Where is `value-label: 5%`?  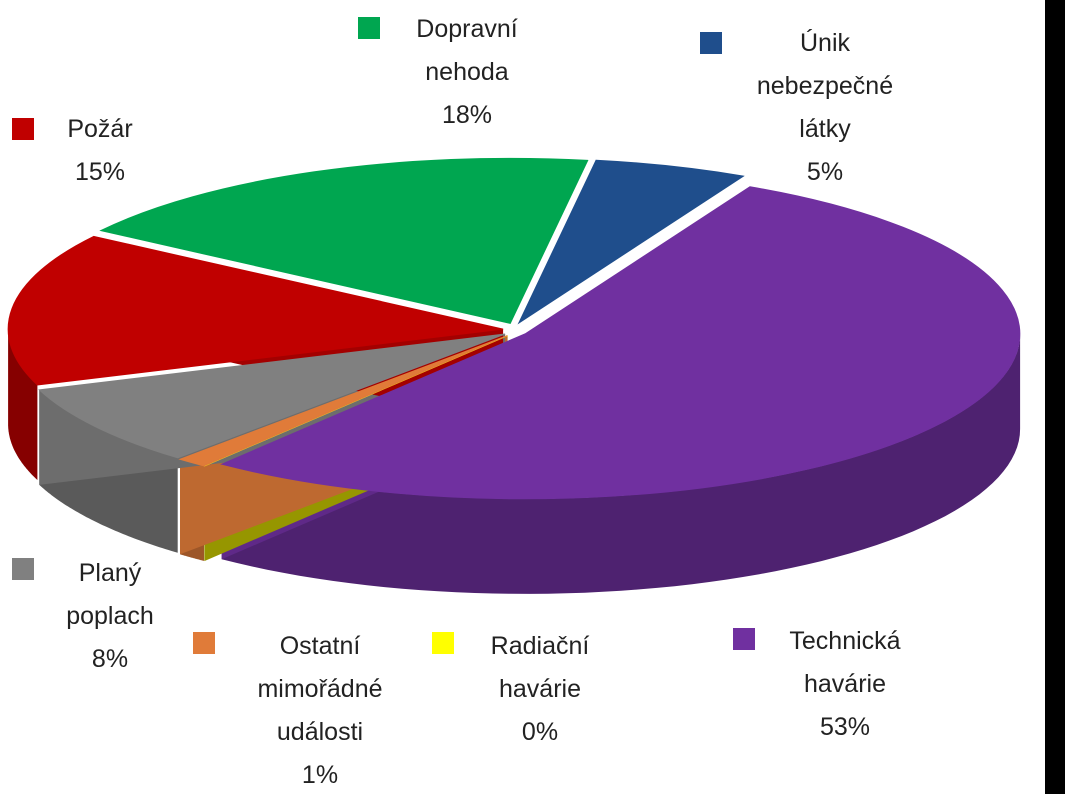
value-label: 5% is located at coordinates (825, 172).